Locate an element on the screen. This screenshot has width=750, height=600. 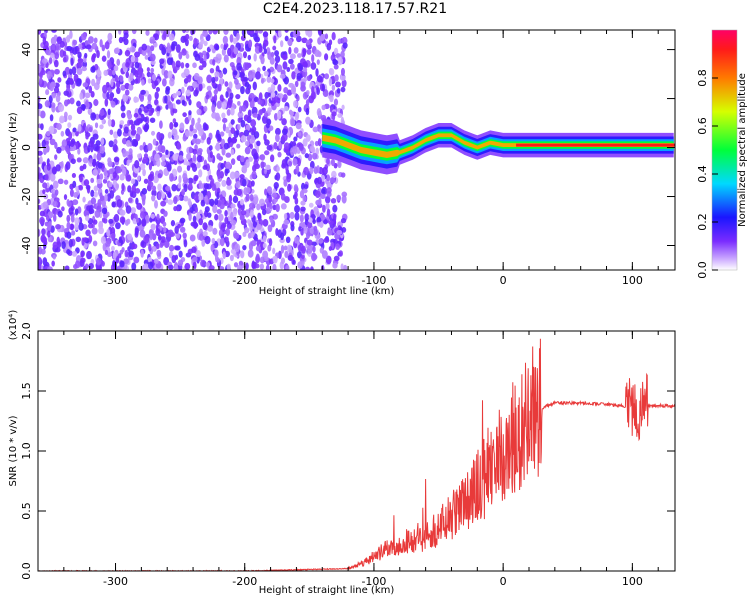
colorbar-tick-label: 0.2 is located at coordinates (702, 222).